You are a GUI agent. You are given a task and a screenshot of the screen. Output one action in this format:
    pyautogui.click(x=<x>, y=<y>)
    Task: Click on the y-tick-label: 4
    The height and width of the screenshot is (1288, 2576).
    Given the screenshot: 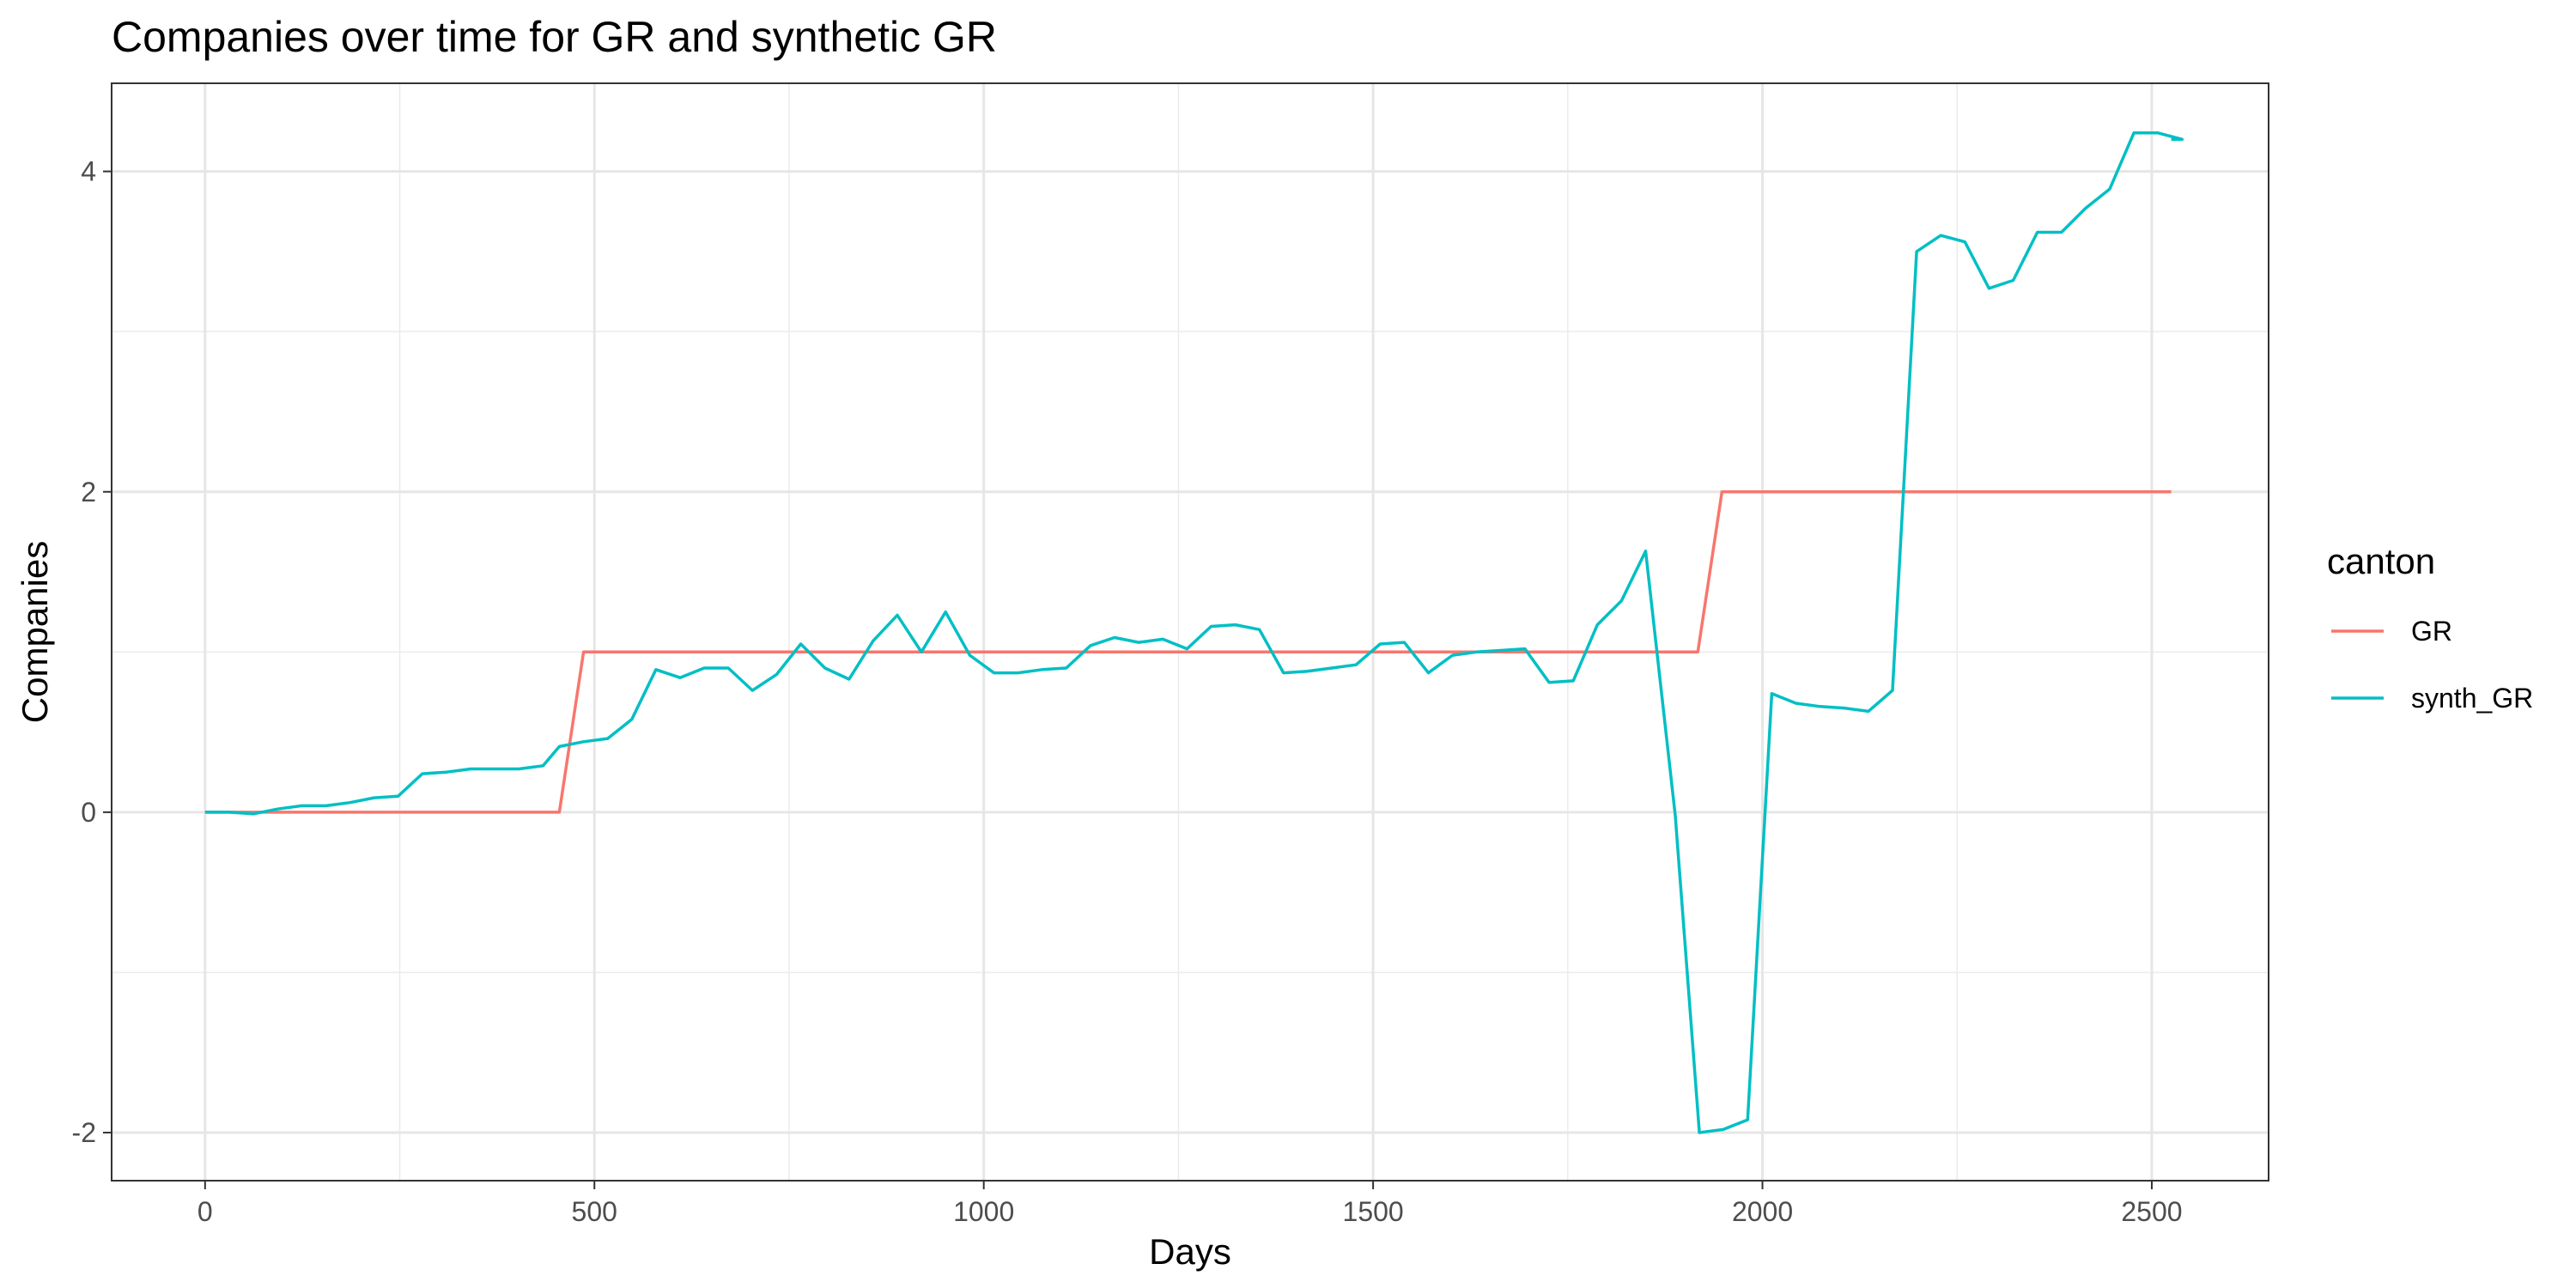 What is the action you would take?
    pyautogui.click(x=88, y=171)
    